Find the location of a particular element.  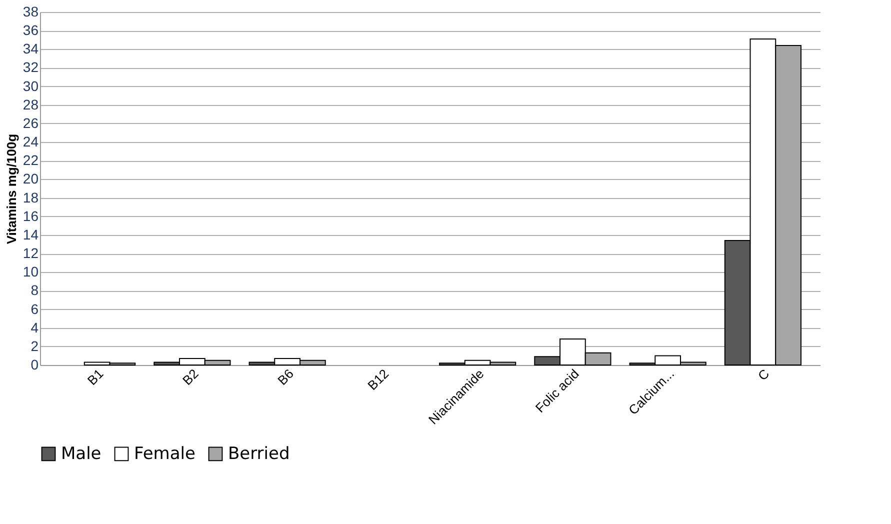

y-tick-label: 28 is located at coordinates (30, 104).